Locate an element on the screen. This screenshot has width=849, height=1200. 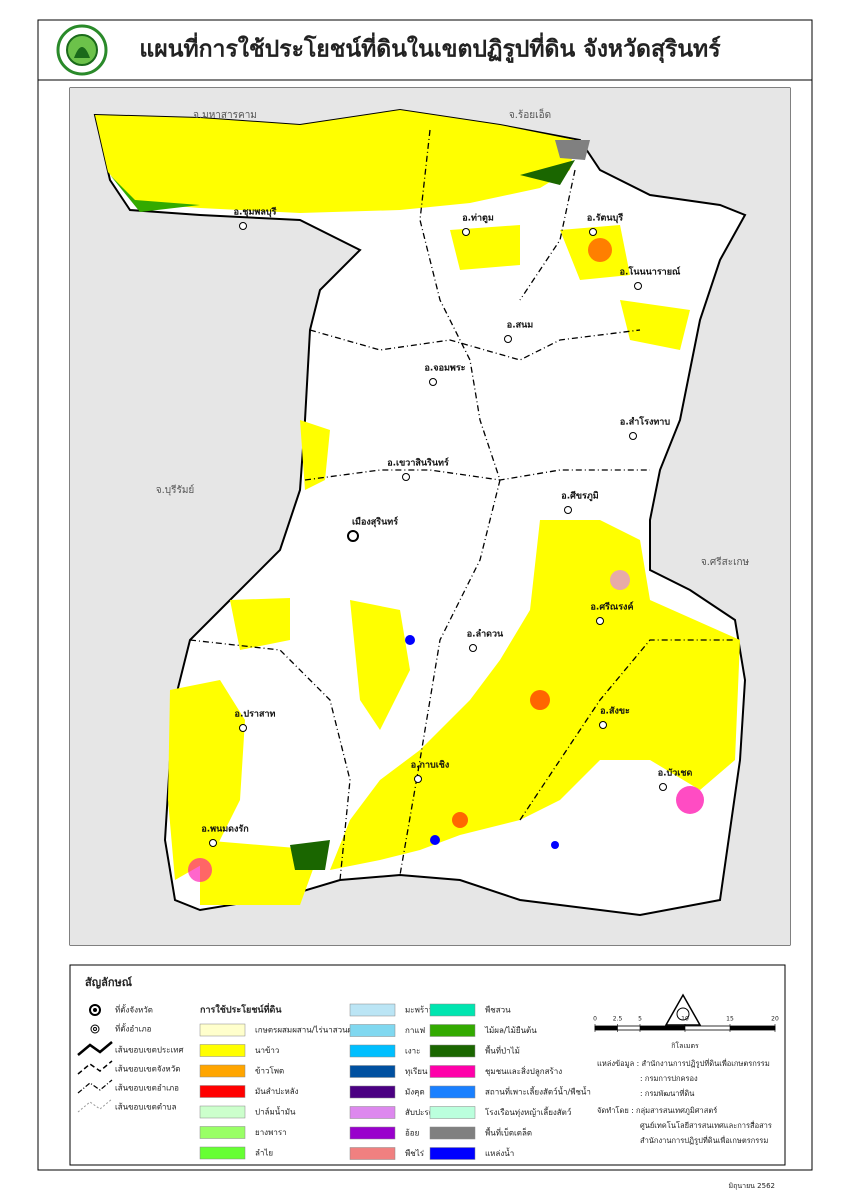
scale-tick-label: 15 is located at coordinates (730, 1019).